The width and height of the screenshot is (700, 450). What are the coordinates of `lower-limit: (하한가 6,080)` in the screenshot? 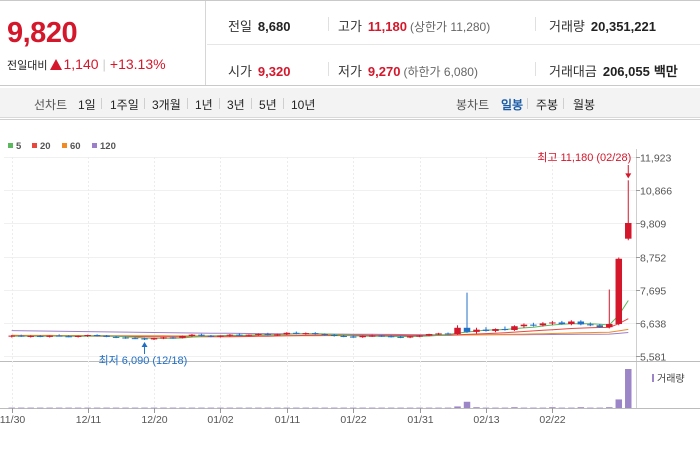 It's located at (440, 72).